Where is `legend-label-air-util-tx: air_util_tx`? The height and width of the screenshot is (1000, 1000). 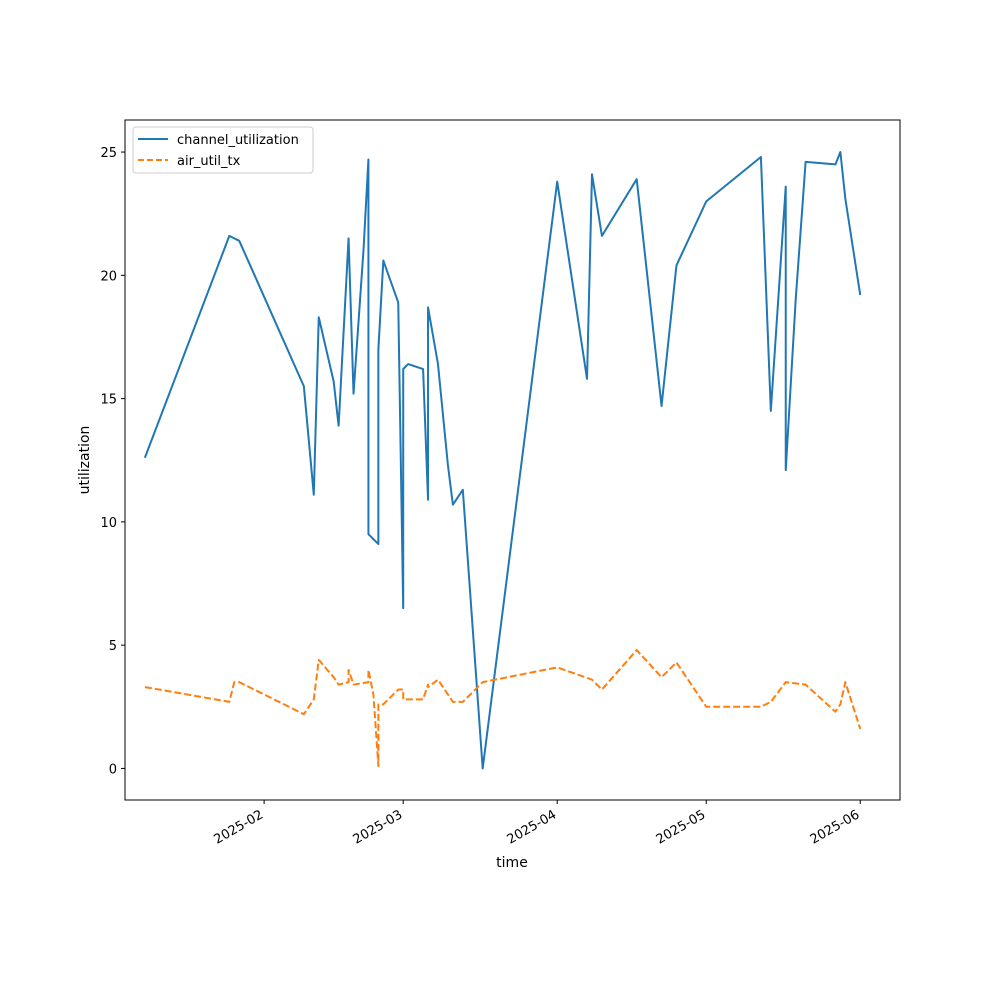 legend-label-air-util-tx: air_util_tx is located at coordinates (209, 161).